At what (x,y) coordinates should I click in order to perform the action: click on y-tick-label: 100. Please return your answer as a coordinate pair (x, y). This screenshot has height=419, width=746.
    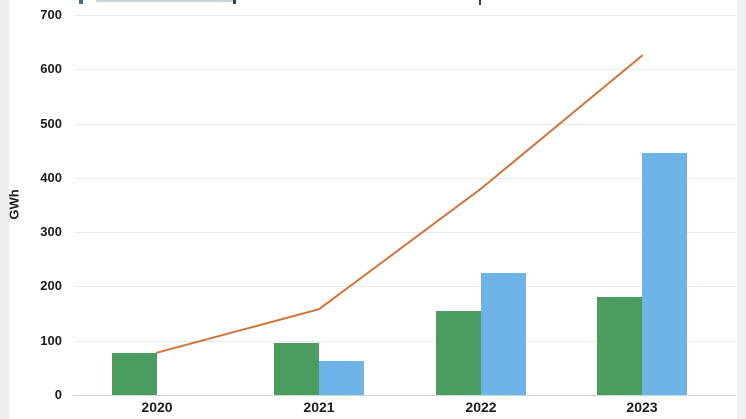
    Looking at the image, I should click on (51, 340).